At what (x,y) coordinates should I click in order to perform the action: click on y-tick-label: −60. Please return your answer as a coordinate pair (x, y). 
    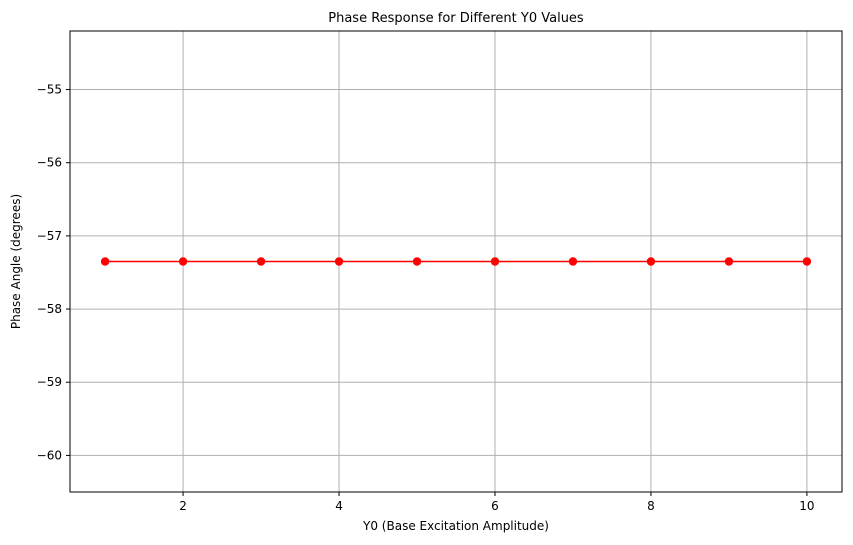
    Looking at the image, I should click on (49, 455).